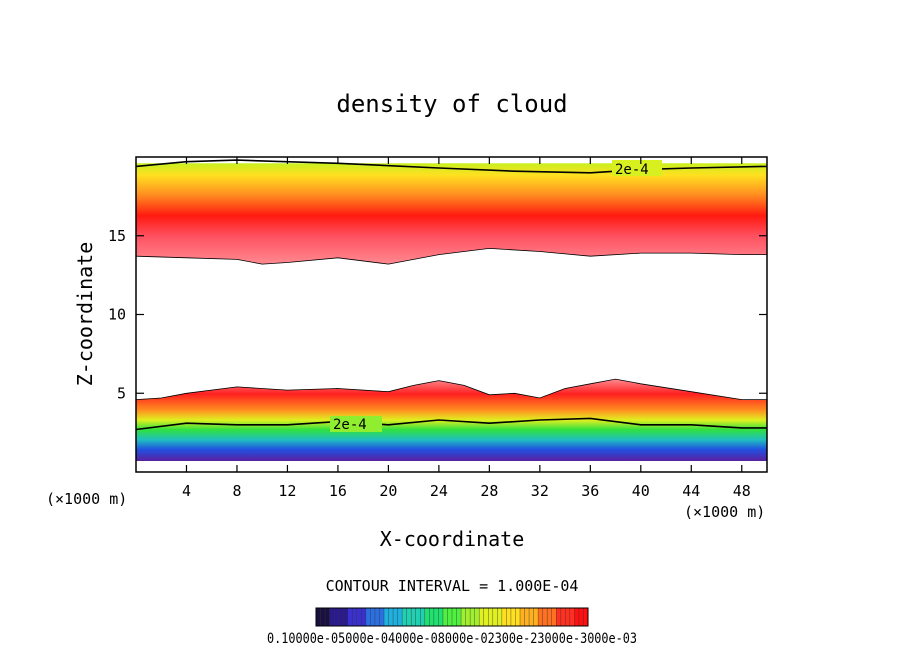 The image size is (904, 654). What do you see at coordinates (452, 586) in the screenshot?
I see `contour-interval-text: CONTOUR INTERVAL = 1.000E-04` at bounding box center [452, 586].